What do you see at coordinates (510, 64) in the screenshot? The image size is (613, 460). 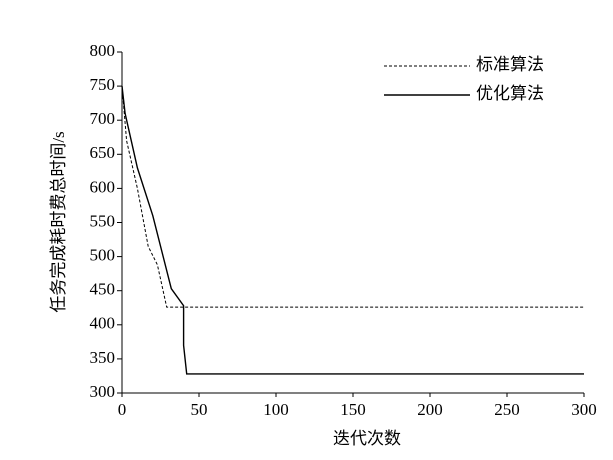 I see `legend-label: 标准算法` at bounding box center [510, 64].